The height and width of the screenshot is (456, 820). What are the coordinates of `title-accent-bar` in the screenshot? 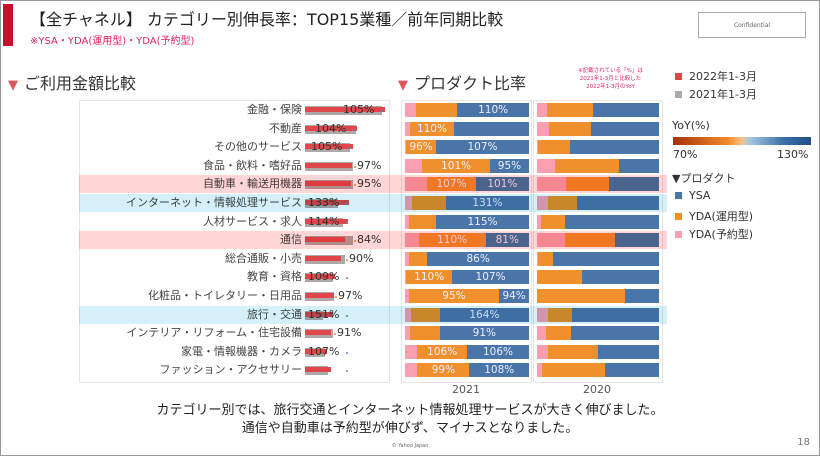 It's located at (8, 25).